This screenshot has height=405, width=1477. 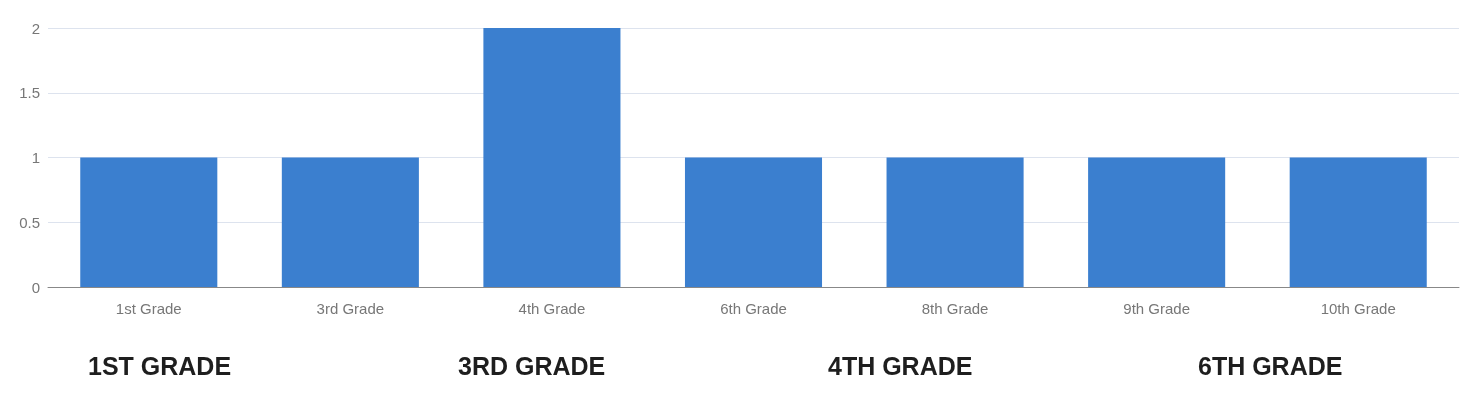 I want to click on y-tick-label: 0.5, so click(x=29, y=222).